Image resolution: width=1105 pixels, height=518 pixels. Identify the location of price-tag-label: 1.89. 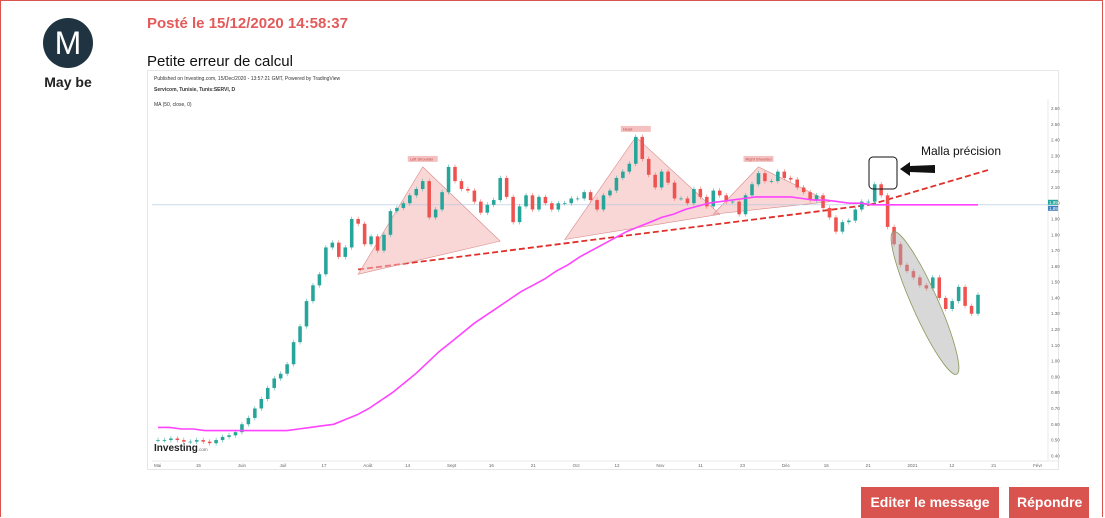
(1053, 208).